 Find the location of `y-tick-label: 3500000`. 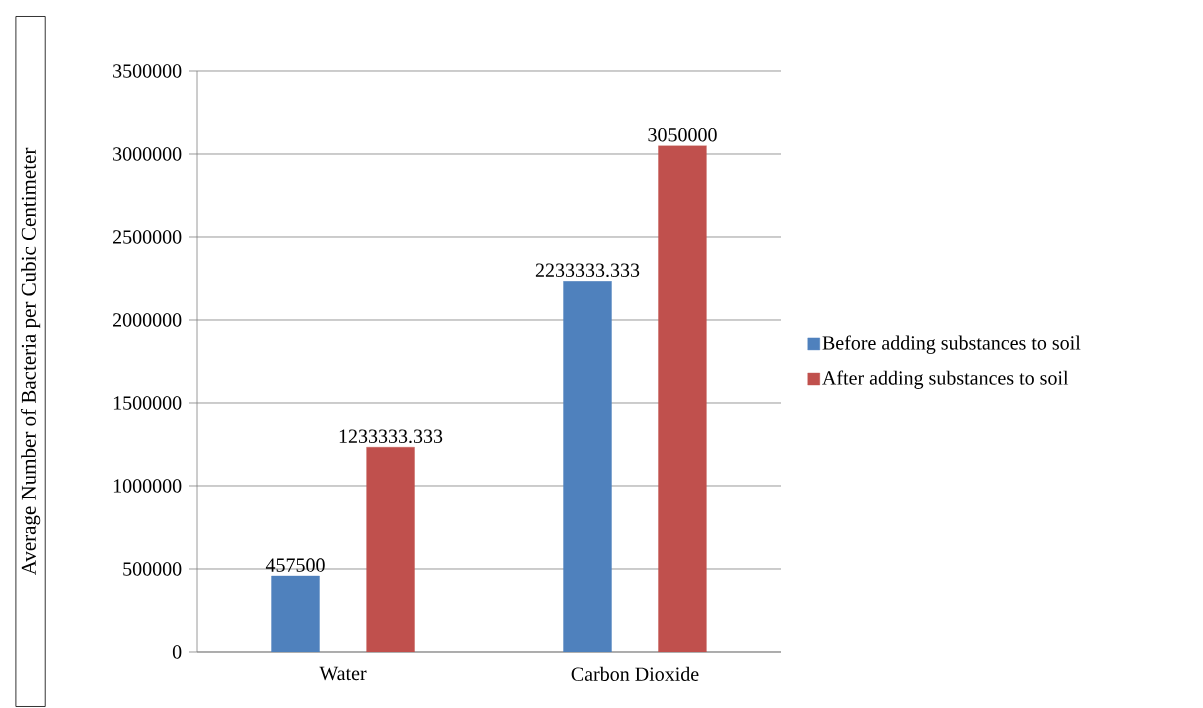

y-tick-label: 3500000 is located at coordinates (147, 71).